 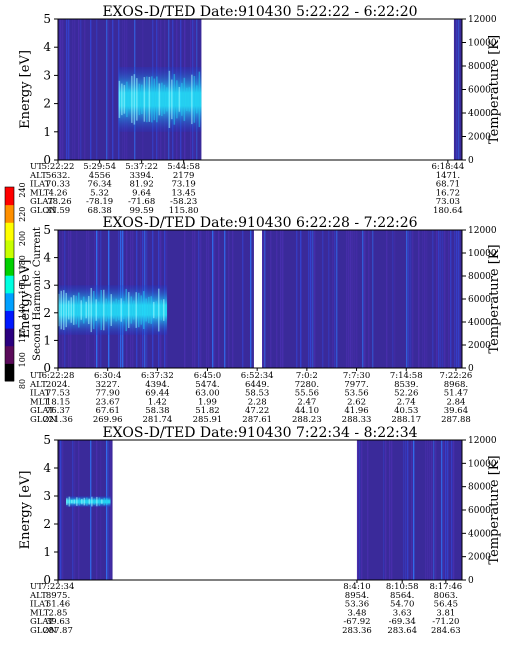 I want to click on colorbar-tick-label: 160, so click(x=22, y=286).